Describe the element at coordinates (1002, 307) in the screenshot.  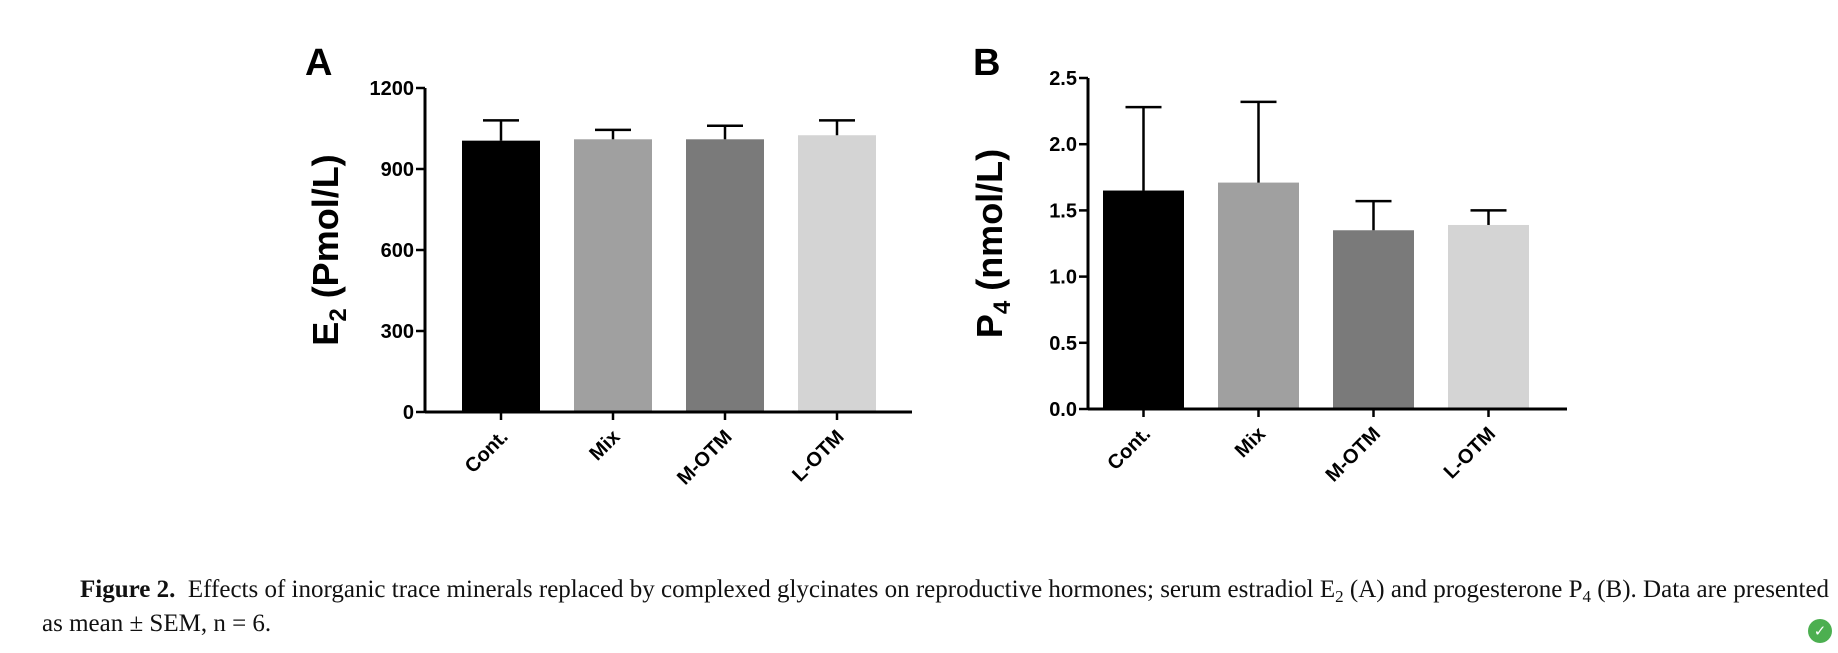
I see `y-axis-title-sub: 4` at that location.